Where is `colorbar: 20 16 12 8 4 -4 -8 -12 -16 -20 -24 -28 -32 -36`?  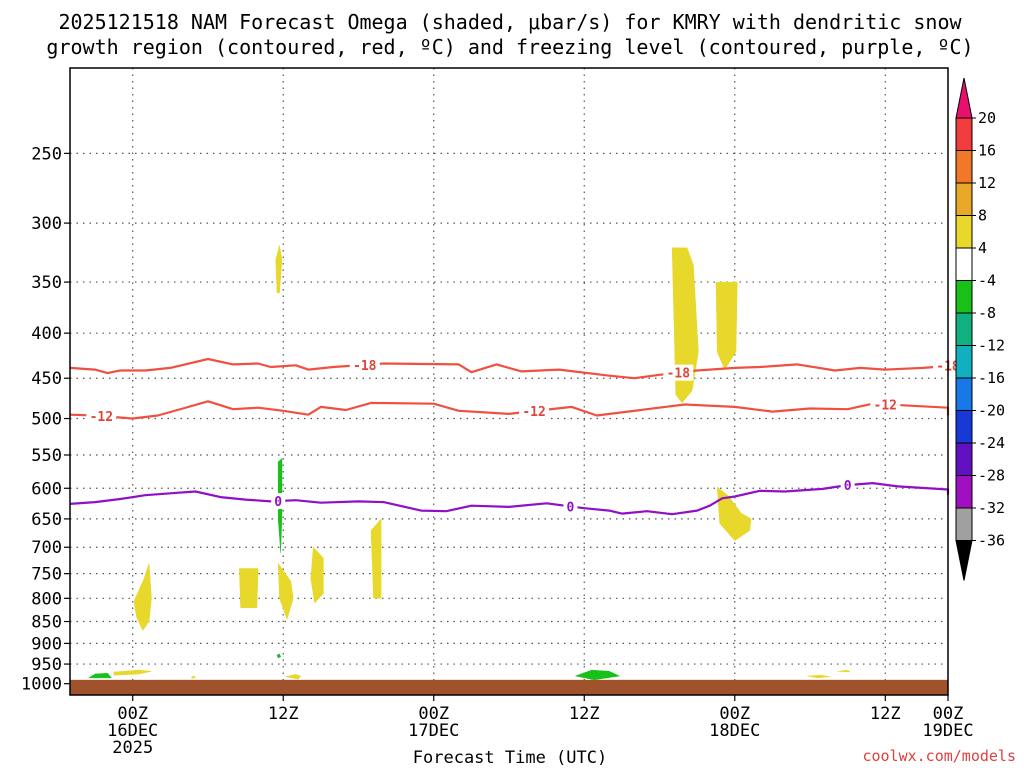
colorbar: 20 16 12 8 4 -4 -8 -12 -16 -20 -24 -28 -32 -36 is located at coordinates (980, 329).